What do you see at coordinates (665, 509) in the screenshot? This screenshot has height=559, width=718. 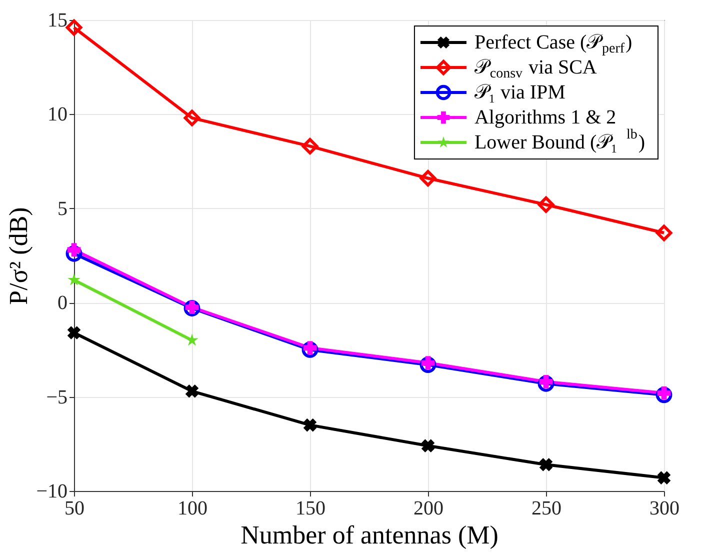 I see `x-tick-label: 300` at bounding box center [665, 509].